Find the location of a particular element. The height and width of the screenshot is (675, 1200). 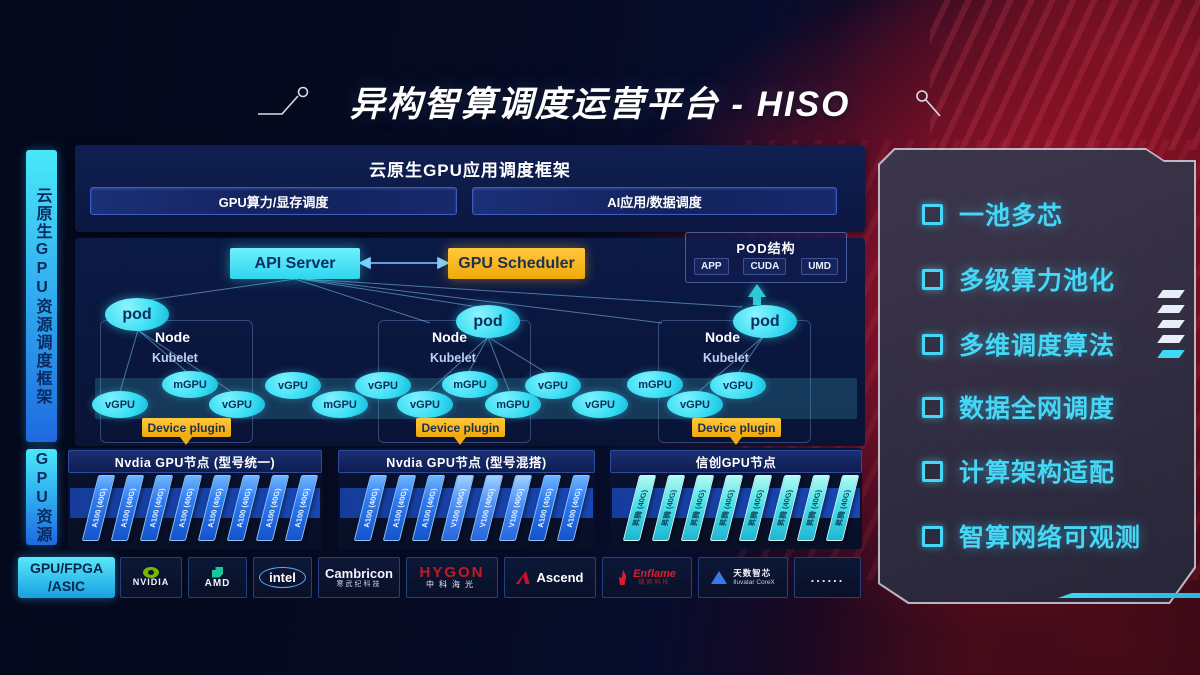

vendor-amd: AMD is located at coordinates (217, 577).